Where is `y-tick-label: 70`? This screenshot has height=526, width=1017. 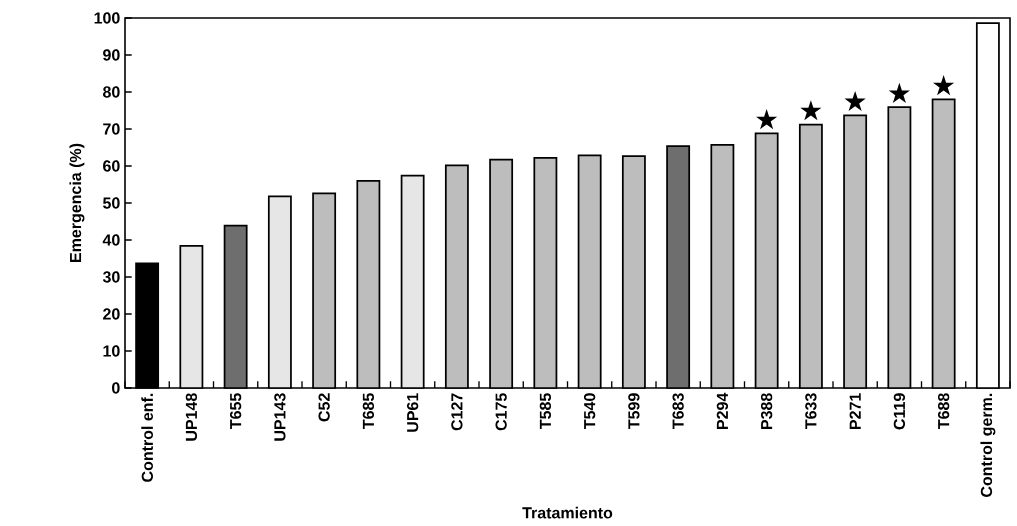
y-tick-label: 70 is located at coordinates (111, 129).